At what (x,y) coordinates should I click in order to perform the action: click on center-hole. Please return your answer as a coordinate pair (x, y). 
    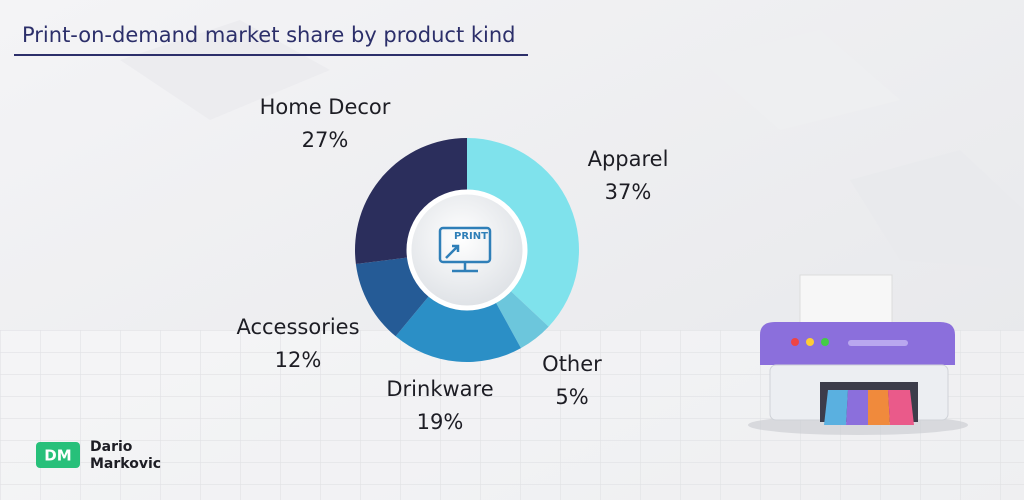
    Looking at the image, I should click on (467, 250).